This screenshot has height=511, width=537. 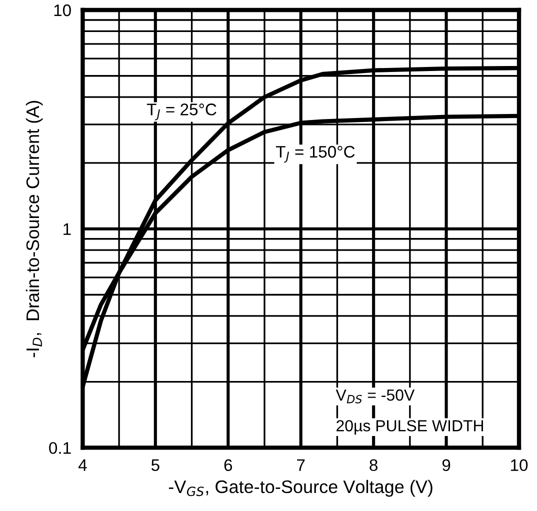 What do you see at coordinates (82, 465) in the screenshot?
I see `x-tick-label: 4` at bounding box center [82, 465].